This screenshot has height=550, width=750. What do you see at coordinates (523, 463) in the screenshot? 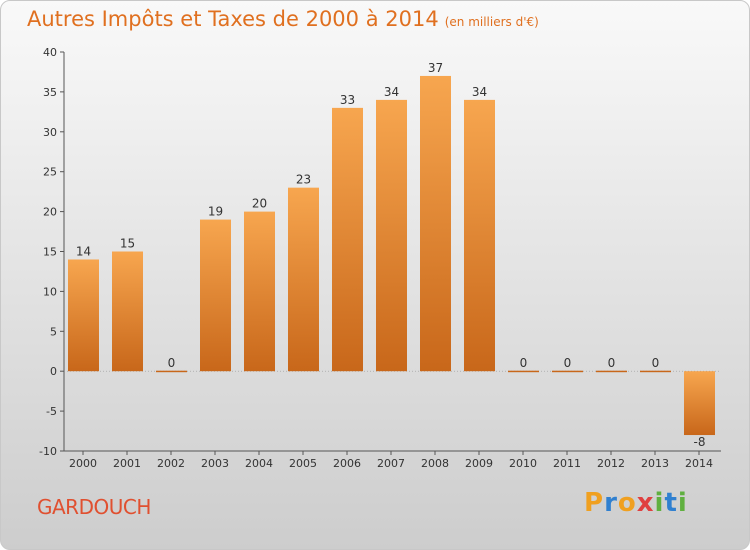
I see `x-tick-label: 2010` at bounding box center [523, 463].